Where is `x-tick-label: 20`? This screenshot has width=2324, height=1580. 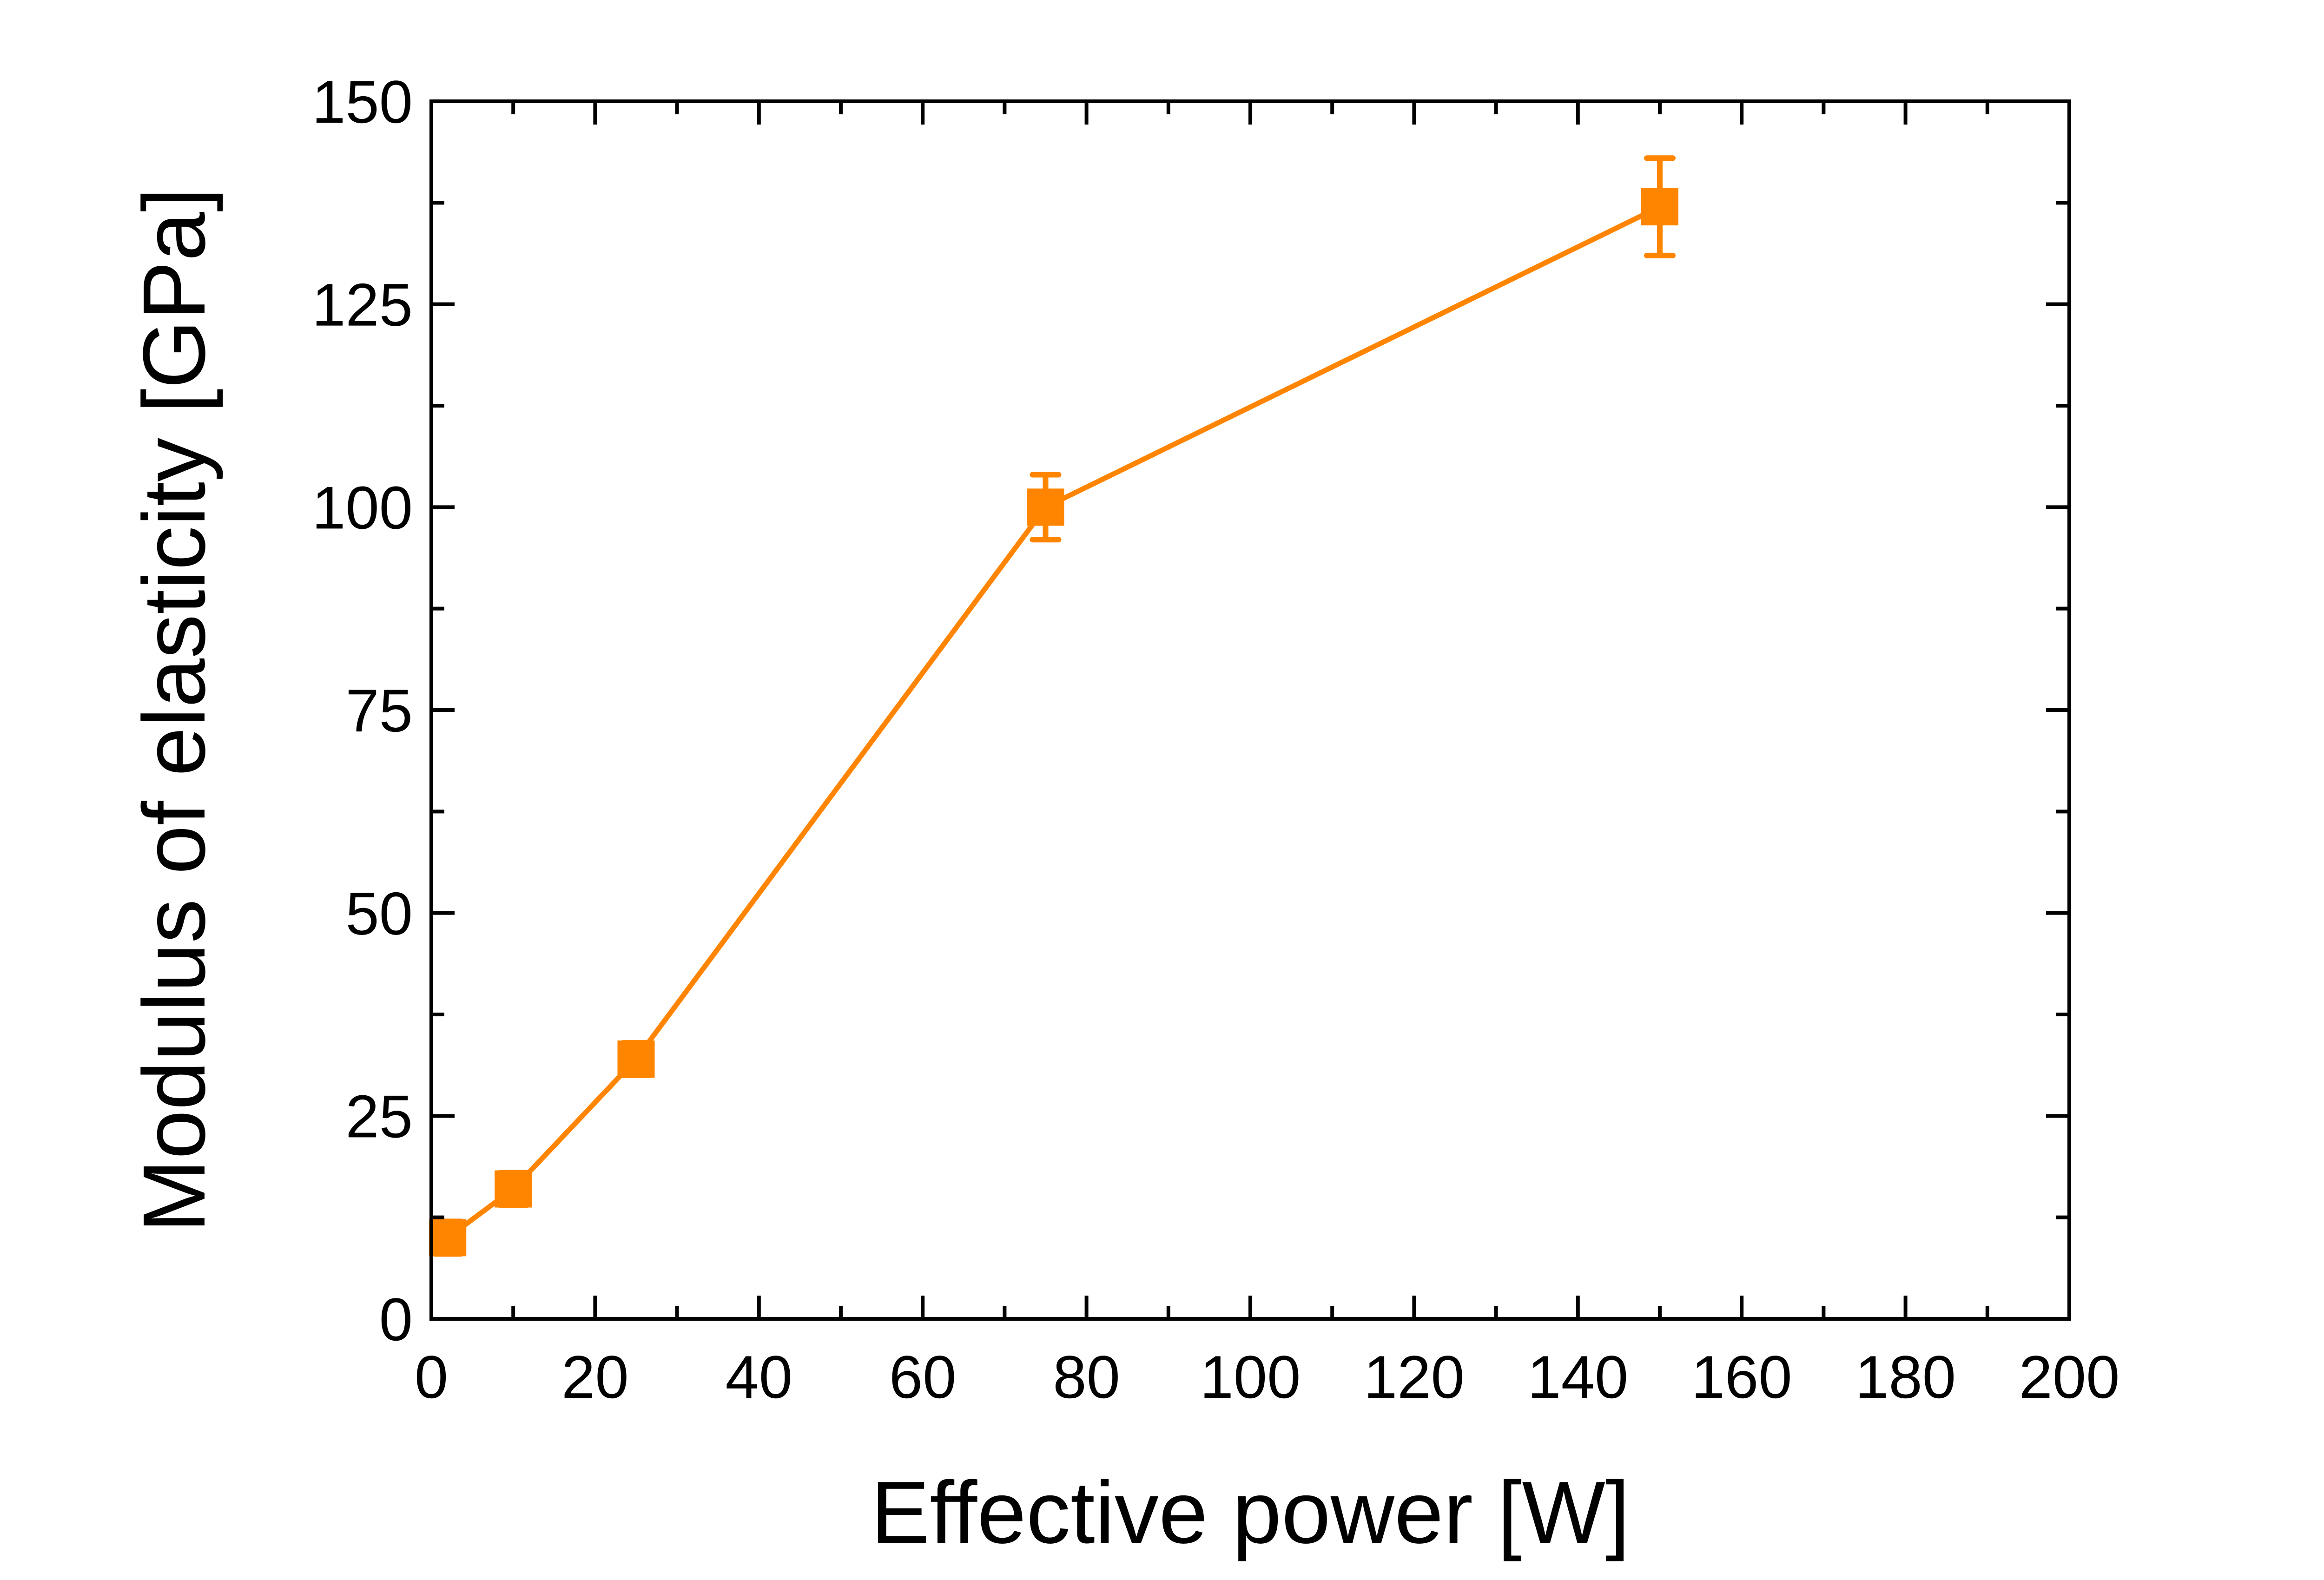
x-tick-label: 20 is located at coordinates (595, 1377).